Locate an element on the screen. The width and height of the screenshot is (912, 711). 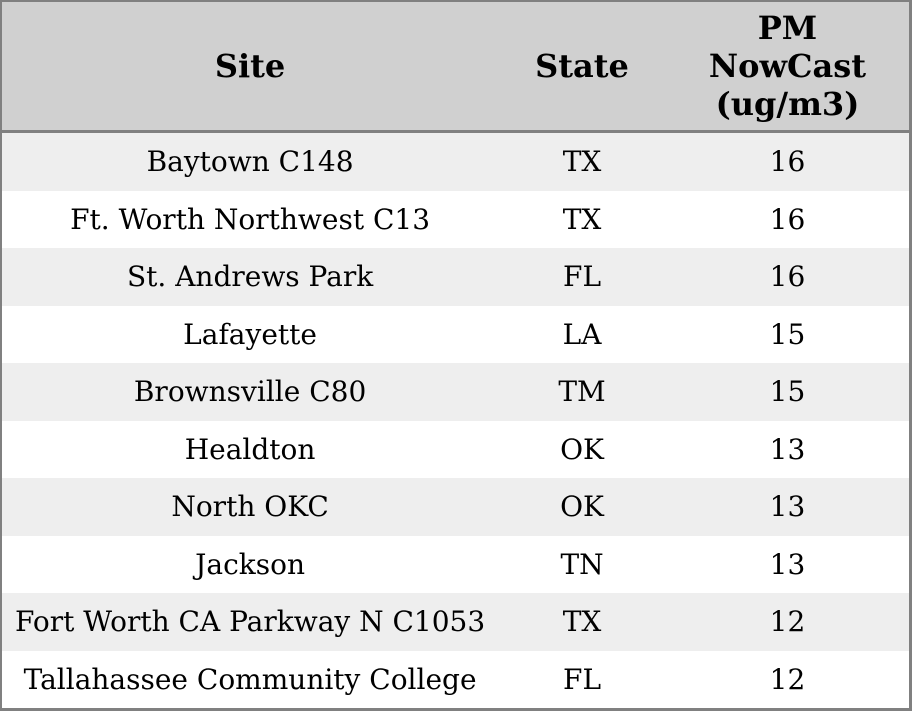
table-row: Jackson TN 13 is located at coordinates (455, 564).